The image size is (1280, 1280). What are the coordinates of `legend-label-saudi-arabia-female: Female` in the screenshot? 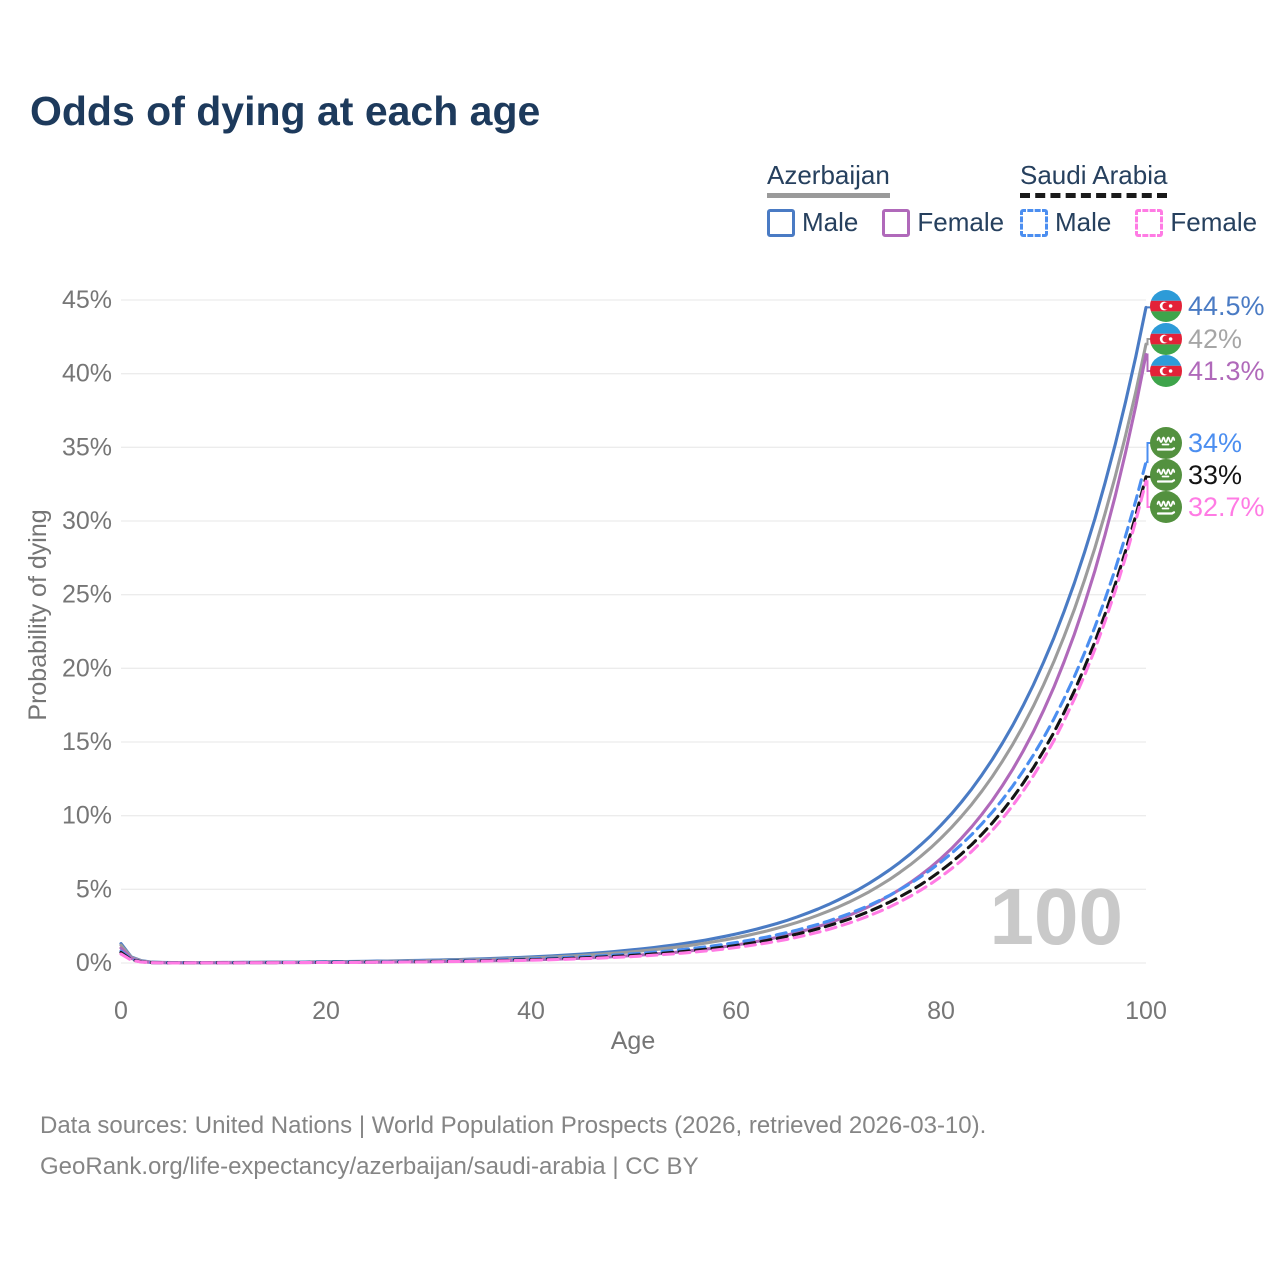 It's located at (1214, 222).